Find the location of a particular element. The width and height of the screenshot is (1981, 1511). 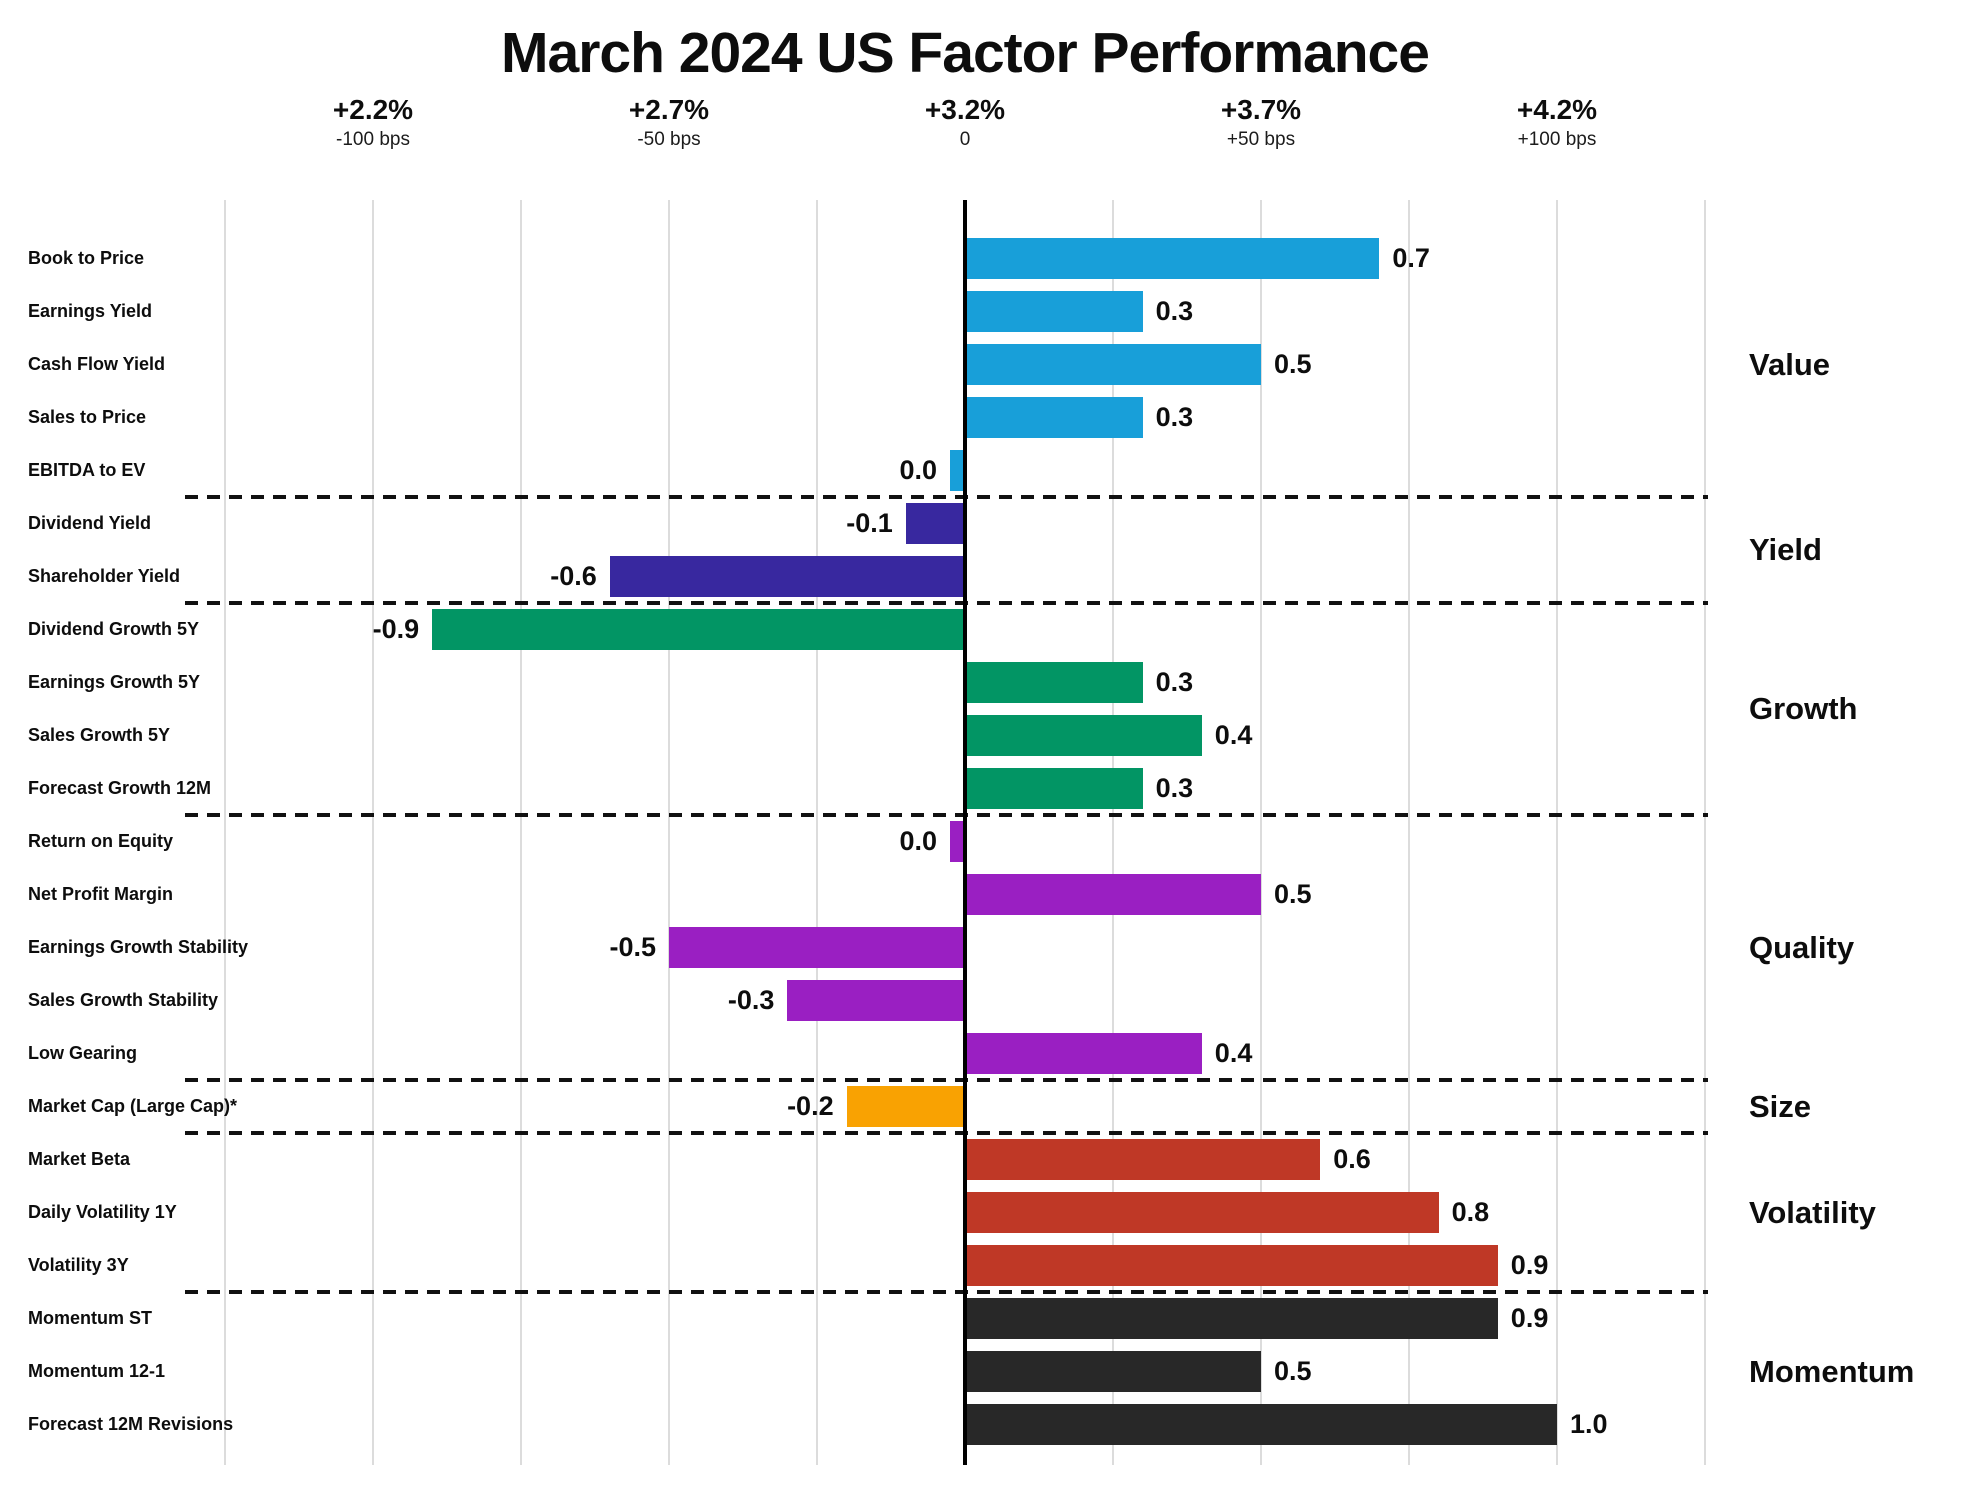

factor-label-market-cap-large-cap: Market Cap (Large Cap)* is located at coordinates (133, 1106).